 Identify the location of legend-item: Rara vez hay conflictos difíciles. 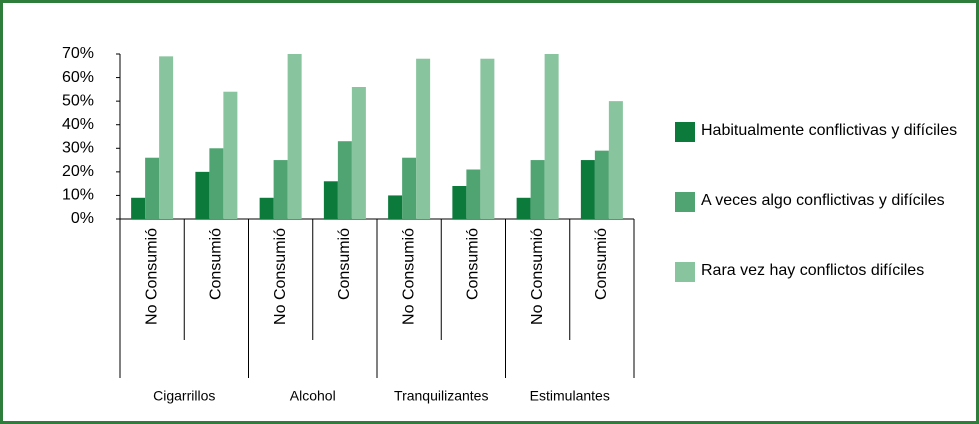
(817, 271).